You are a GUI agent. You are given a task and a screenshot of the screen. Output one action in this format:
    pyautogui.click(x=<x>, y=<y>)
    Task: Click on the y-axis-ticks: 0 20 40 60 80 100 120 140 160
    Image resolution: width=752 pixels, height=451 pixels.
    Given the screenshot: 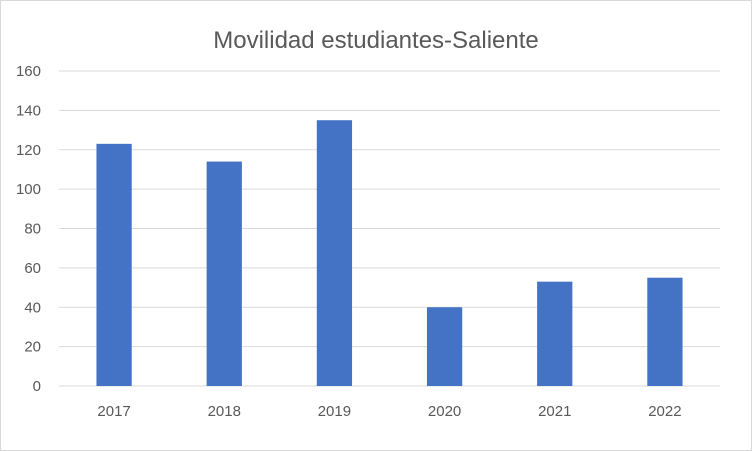 What is the action you would take?
    pyautogui.click(x=28, y=229)
    